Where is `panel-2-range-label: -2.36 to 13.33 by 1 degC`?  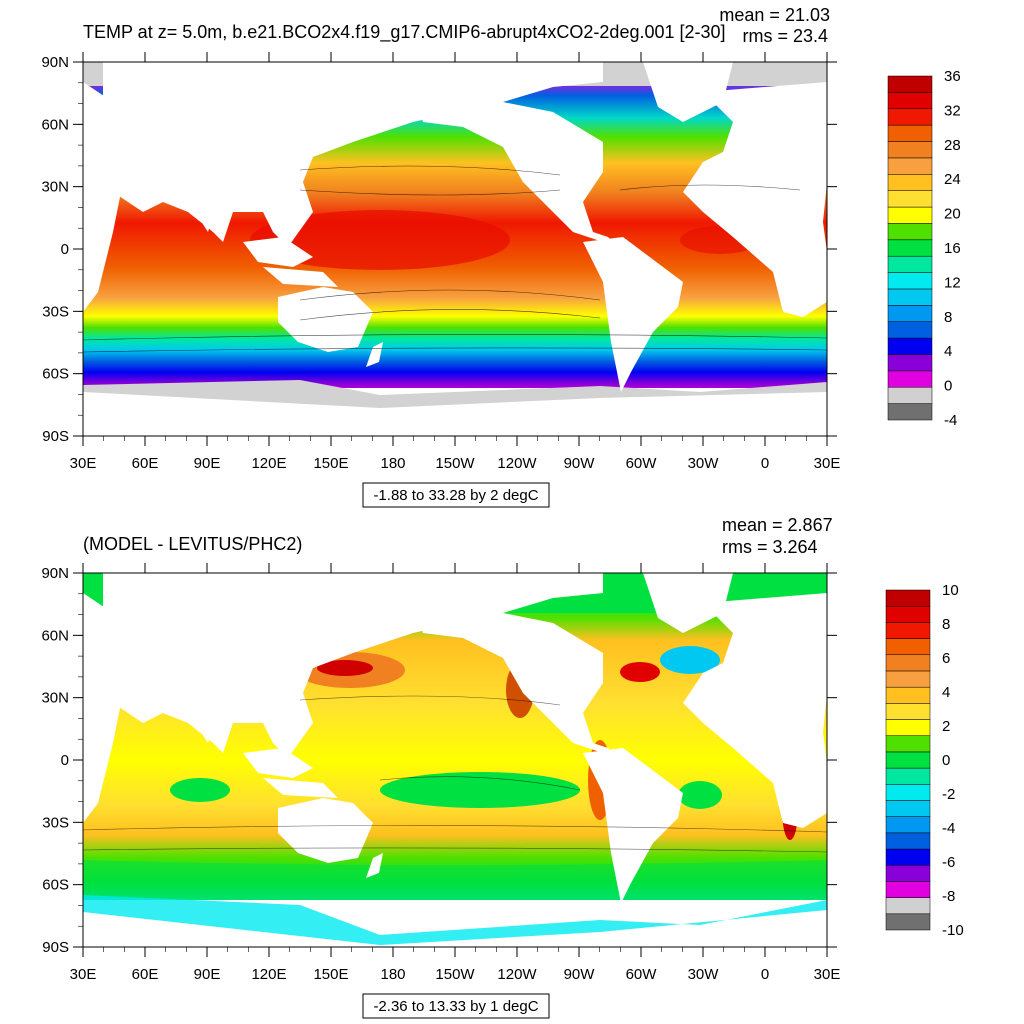
panel-2-range-label: -2.36 to 13.33 by 1 degC is located at coordinates (455, 1006).